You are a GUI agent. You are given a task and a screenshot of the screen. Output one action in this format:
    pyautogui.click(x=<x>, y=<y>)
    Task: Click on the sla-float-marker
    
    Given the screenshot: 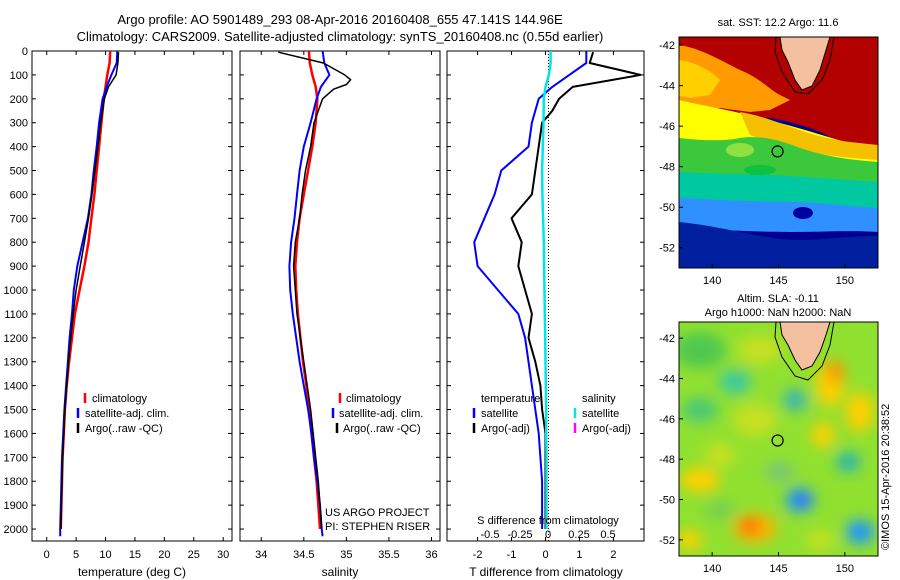 What is the action you would take?
    pyautogui.click(x=777, y=440)
    